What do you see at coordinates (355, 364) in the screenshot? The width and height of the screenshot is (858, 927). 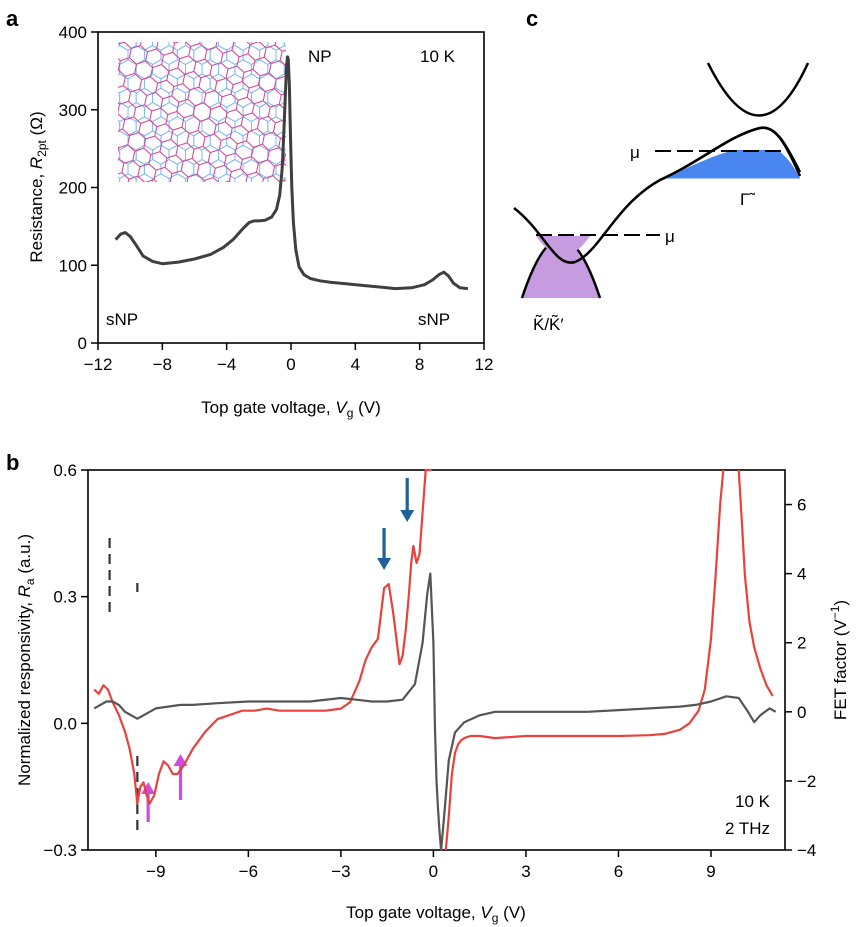 I see `panel-a-x-tick-label: 4` at bounding box center [355, 364].